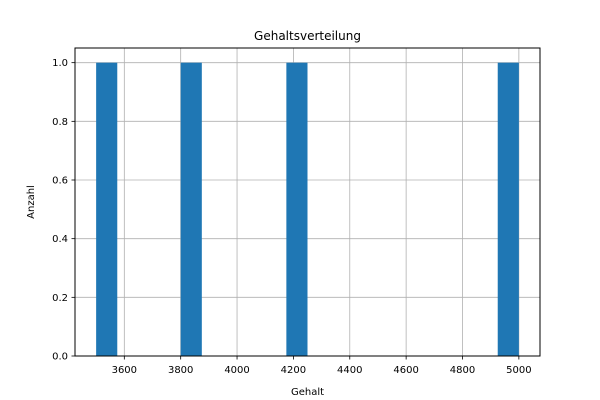 This screenshot has height=400, width=600. I want to click on x-tick-label: 5000, so click(518, 370).